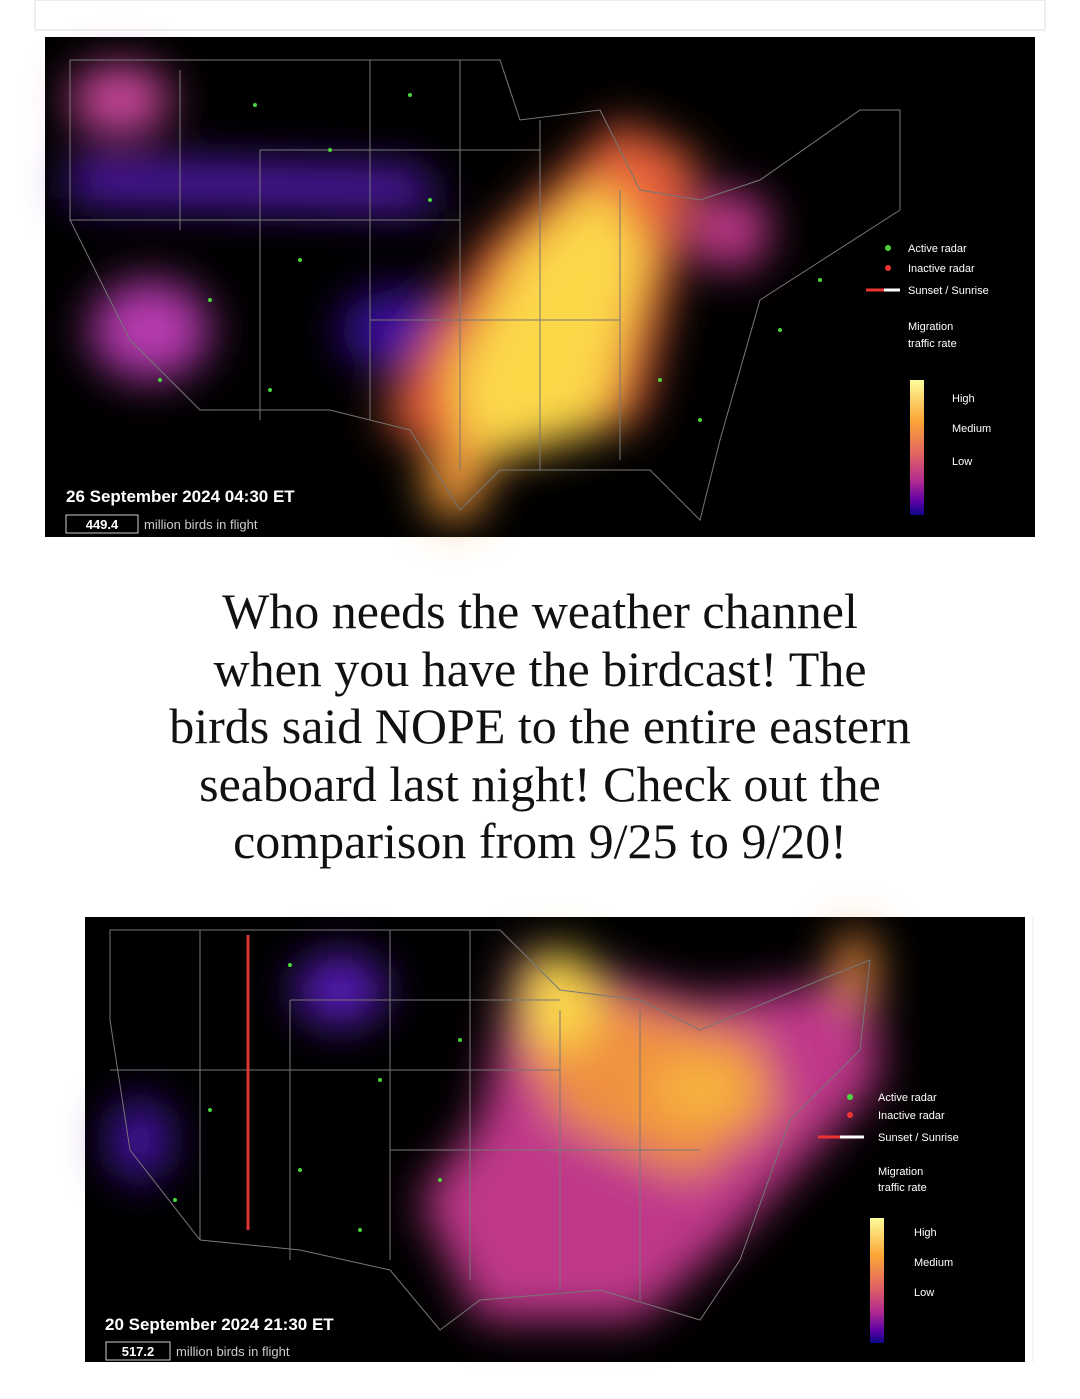 Image resolution: width=1080 pixels, height=1399 pixels. I want to click on caption-line: when you have the birdcast! The, so click(539, 669).